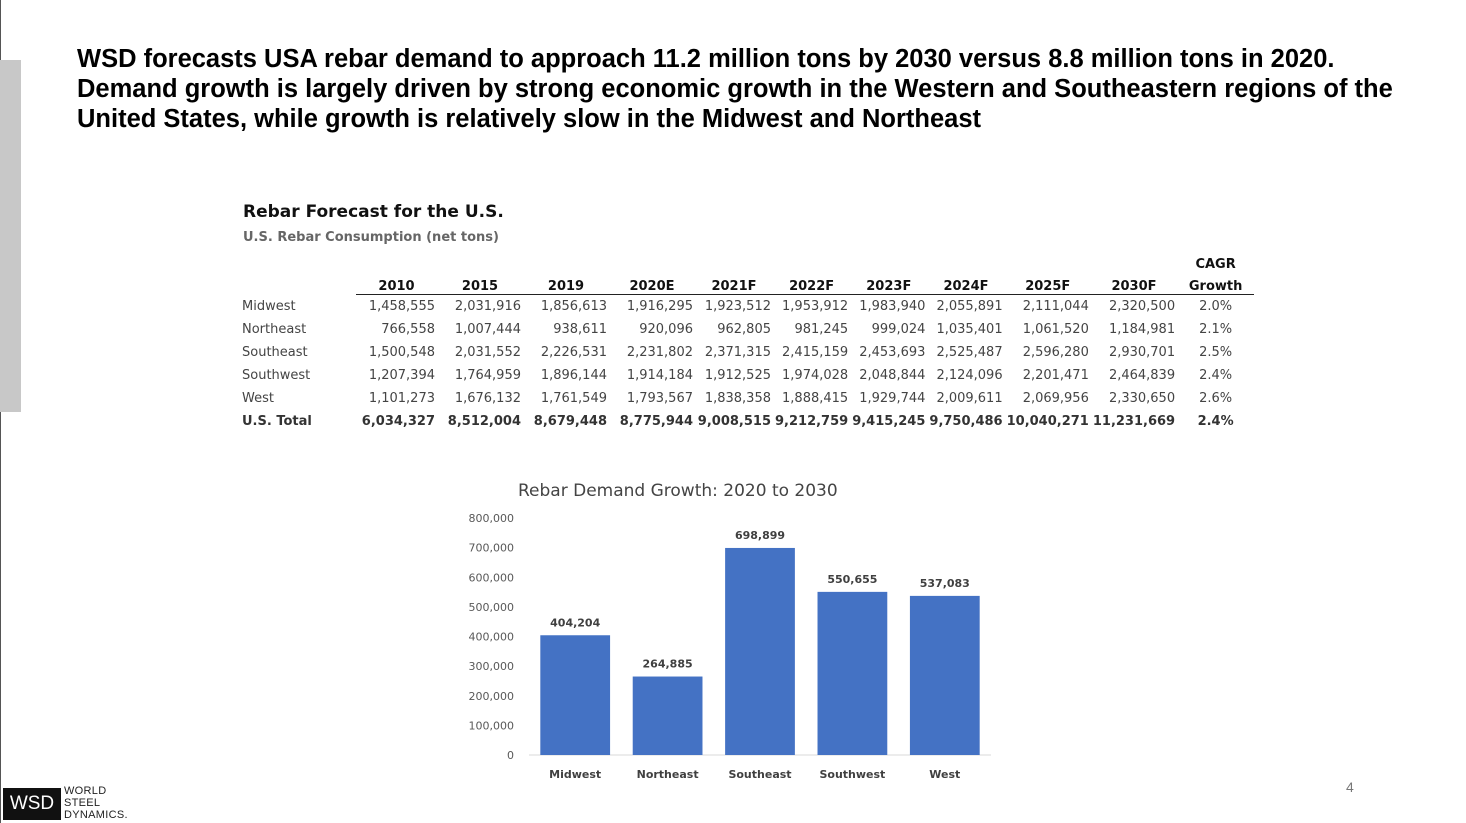 This screenshot has width=1466, height=823. What do you see at coordinates (1350, 787) in the screenshot?
I see `page-number: 4` at bounding box center [1350, 787].